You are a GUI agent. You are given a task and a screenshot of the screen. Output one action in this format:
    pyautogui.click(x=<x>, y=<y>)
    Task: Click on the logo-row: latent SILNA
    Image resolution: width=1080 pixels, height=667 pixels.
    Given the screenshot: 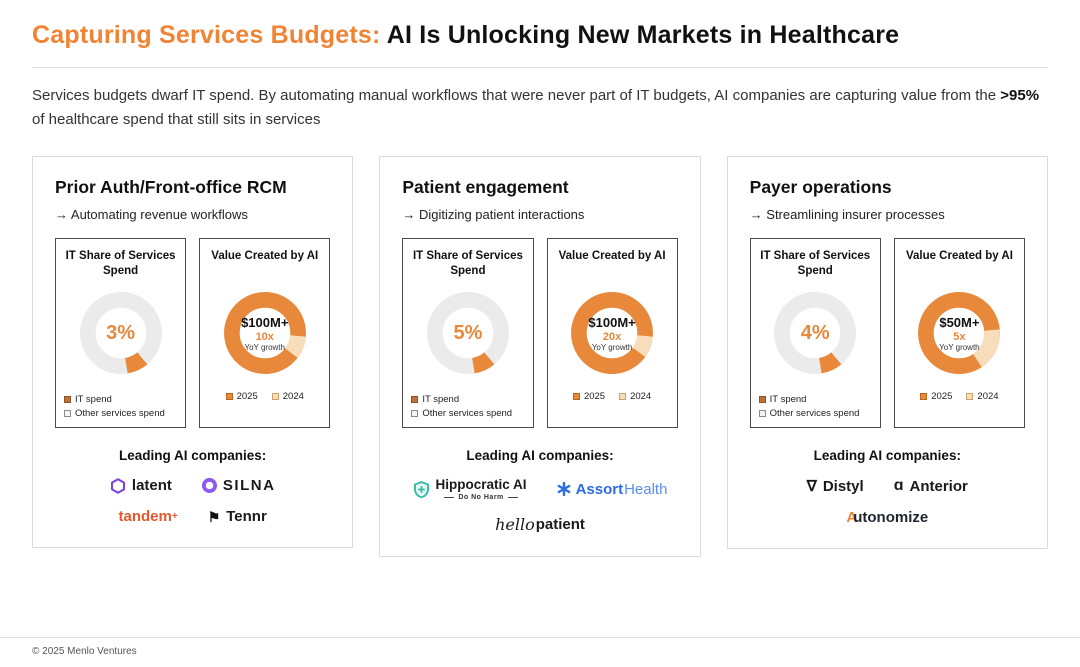 What is the action you would take?
    pyautogui.click(x=192, y=485)
    